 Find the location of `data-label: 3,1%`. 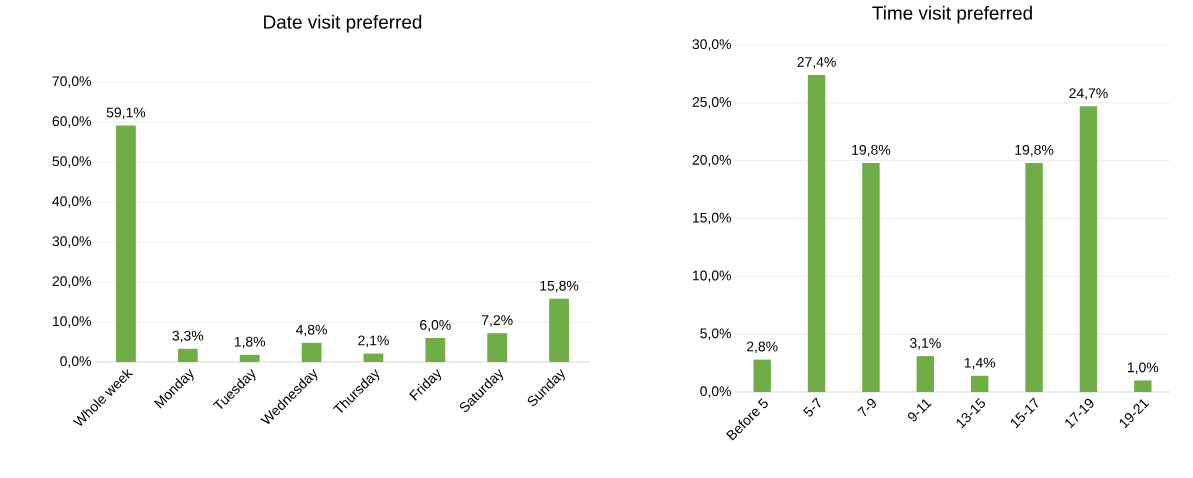

data-label: 3,1% is located at coordinates (925, 344).